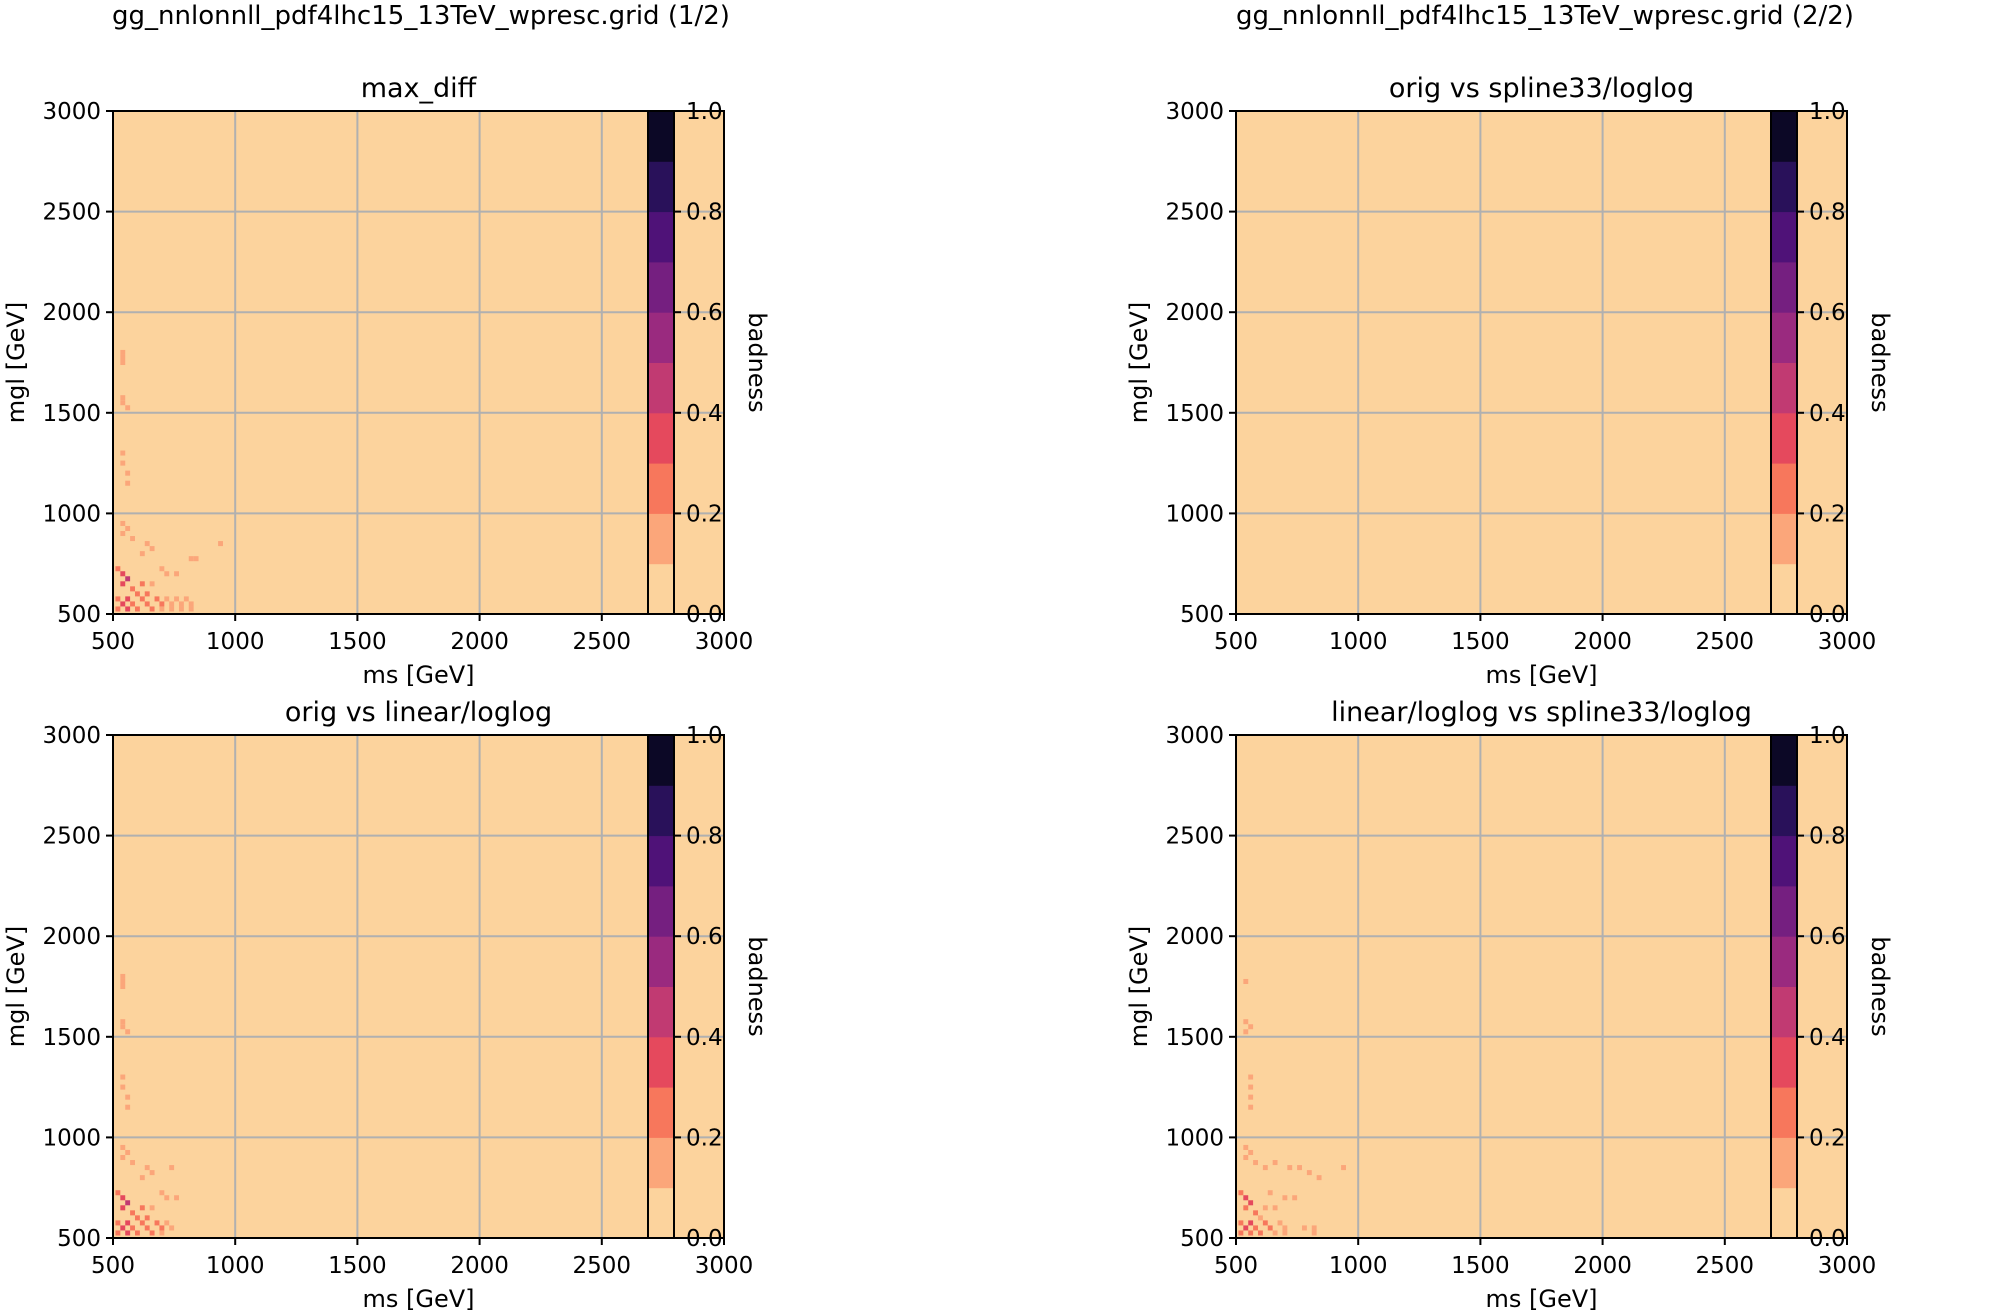 Image resolution: width=1992 pixels, height=1312 pixels. I want to click on panel-title: orig vs linear/loglog, so click(418, 712).